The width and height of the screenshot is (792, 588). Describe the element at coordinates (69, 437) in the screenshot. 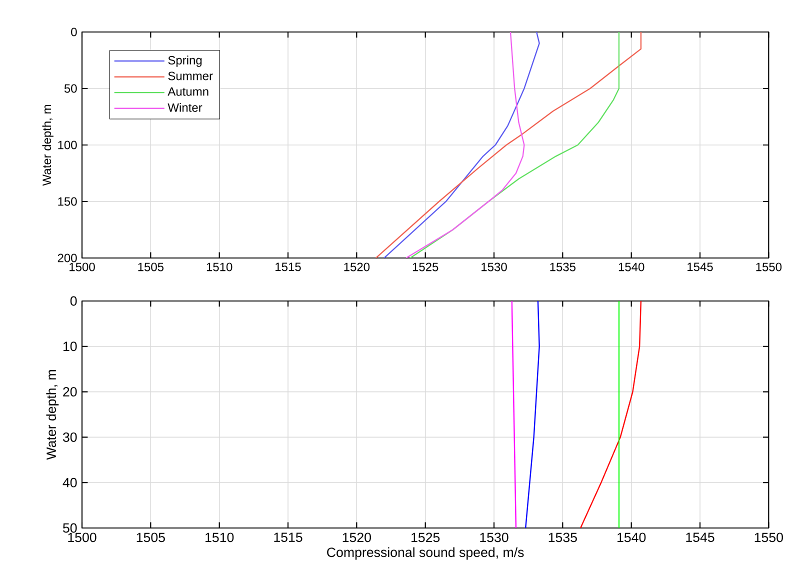

I see `y-tick-label: 30` at that location.